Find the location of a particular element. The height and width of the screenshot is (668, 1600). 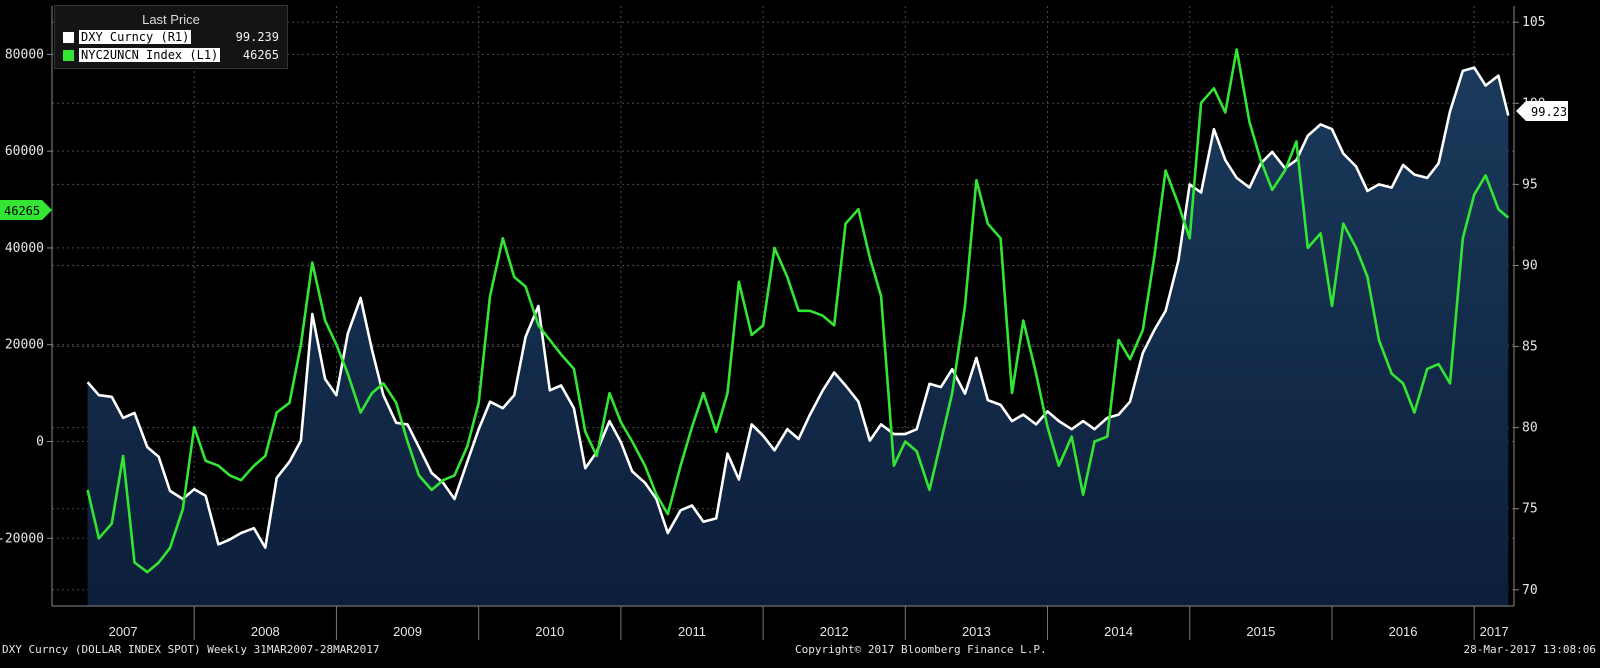

y-left-tick-label: -20000 is located at coordinates (22, 538).